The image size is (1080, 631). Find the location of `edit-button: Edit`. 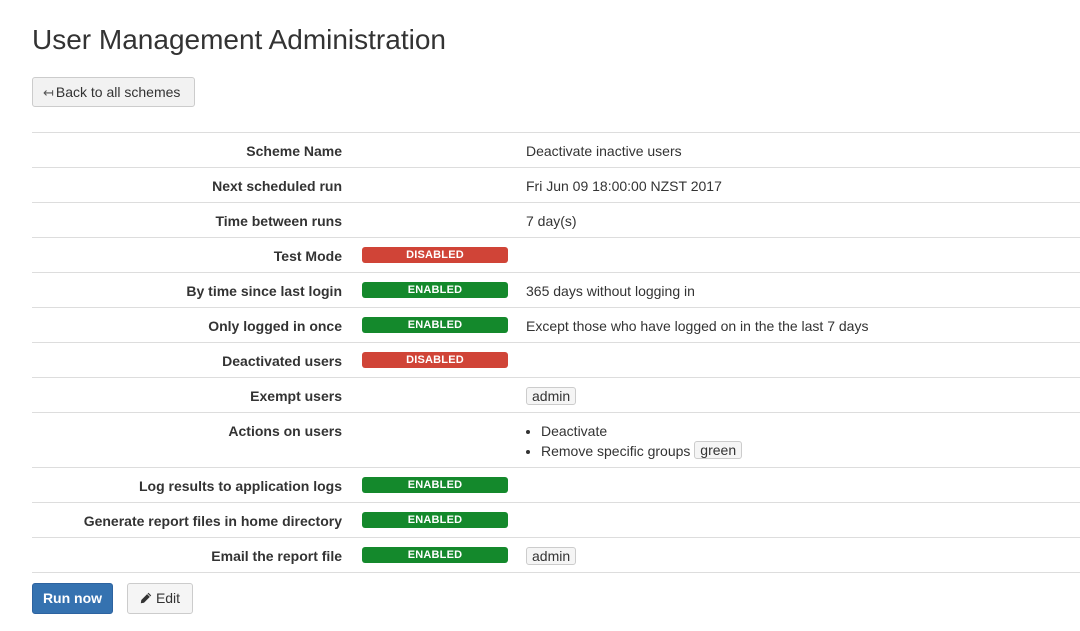

edit-button: Edit is located at coordinates (160, 598).